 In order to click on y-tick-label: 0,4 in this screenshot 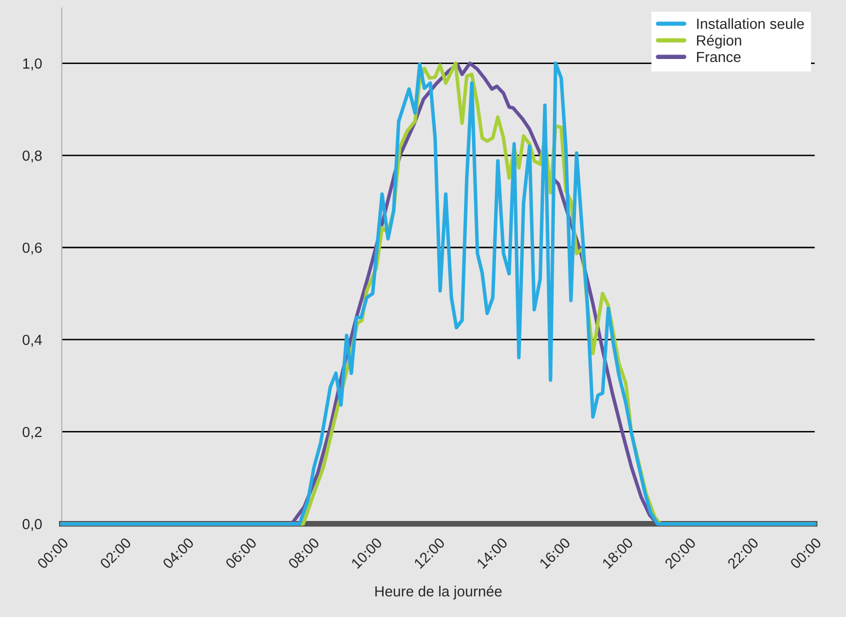, I will do `click(32, 340)`.